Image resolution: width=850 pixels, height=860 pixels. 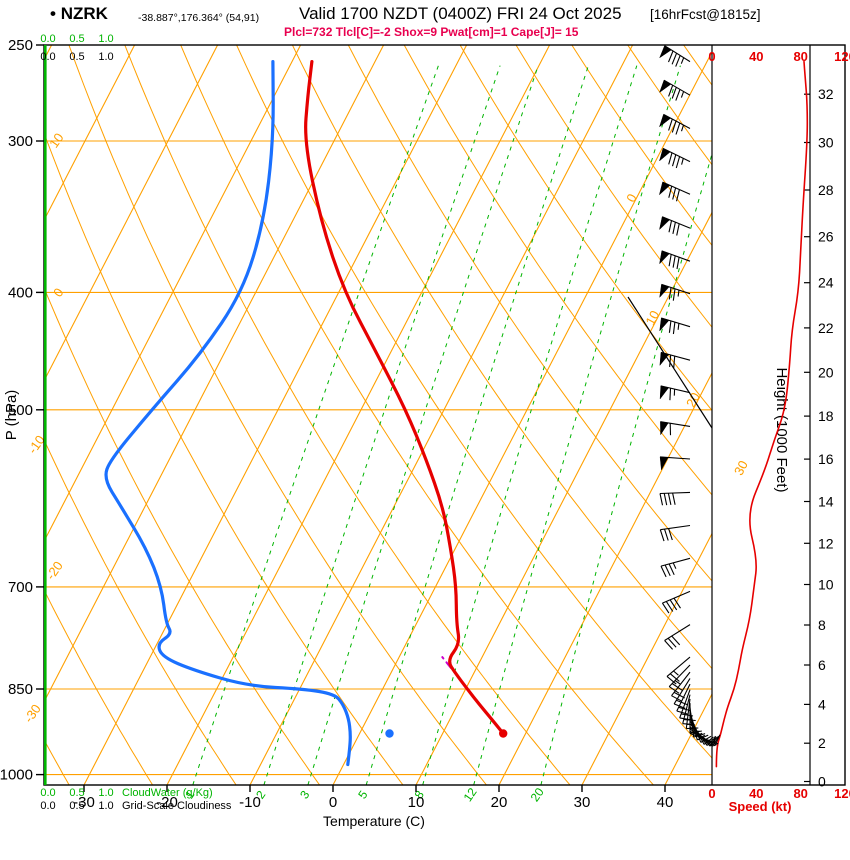 What do you see at coordinates (822, 704) in the screenshot?
I see `height-tick-label: 4` at bounding box center [822, 704].